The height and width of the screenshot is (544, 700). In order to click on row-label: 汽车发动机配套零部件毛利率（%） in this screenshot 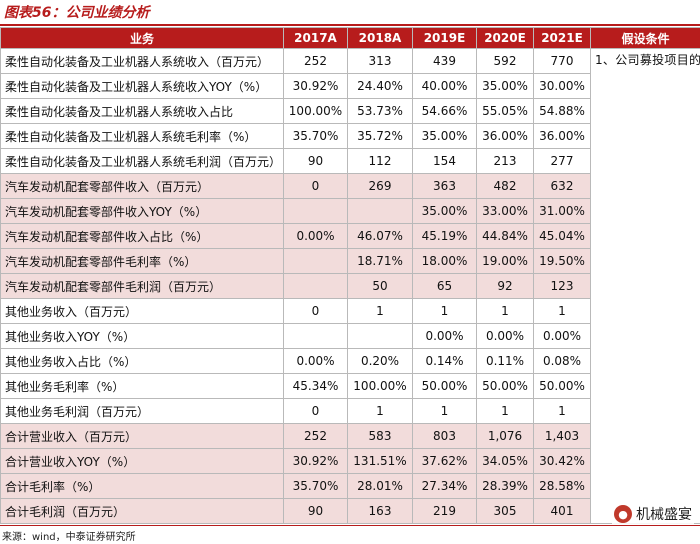, I will do `click(142, 261)`.